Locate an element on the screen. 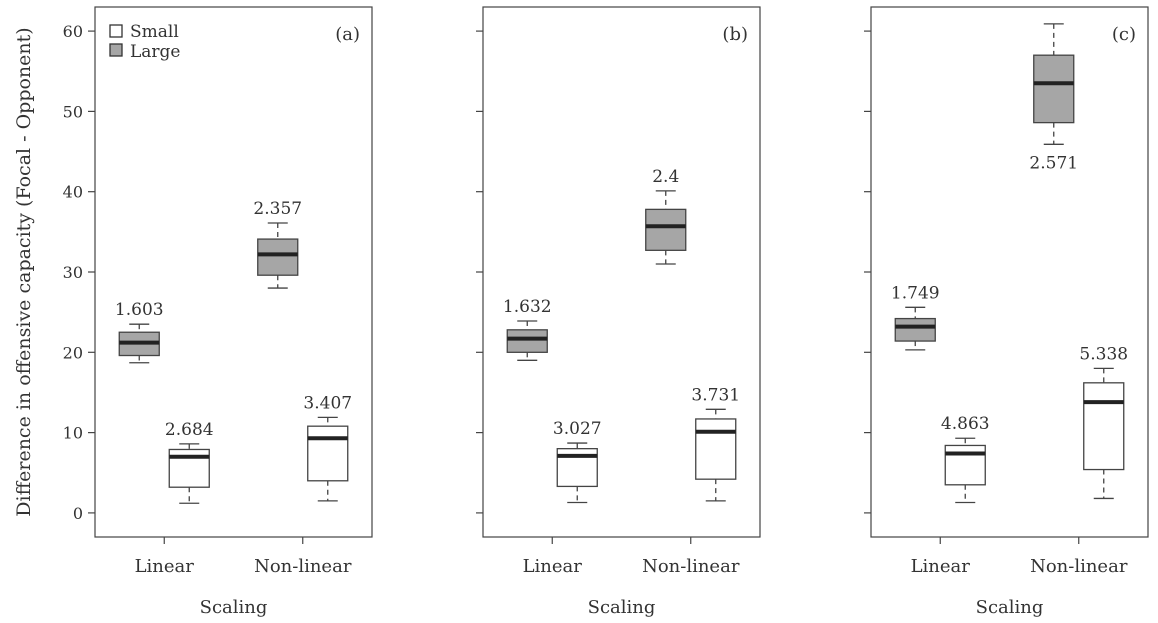  box-annotation: 3.027 is located at coordinates (577, 429).